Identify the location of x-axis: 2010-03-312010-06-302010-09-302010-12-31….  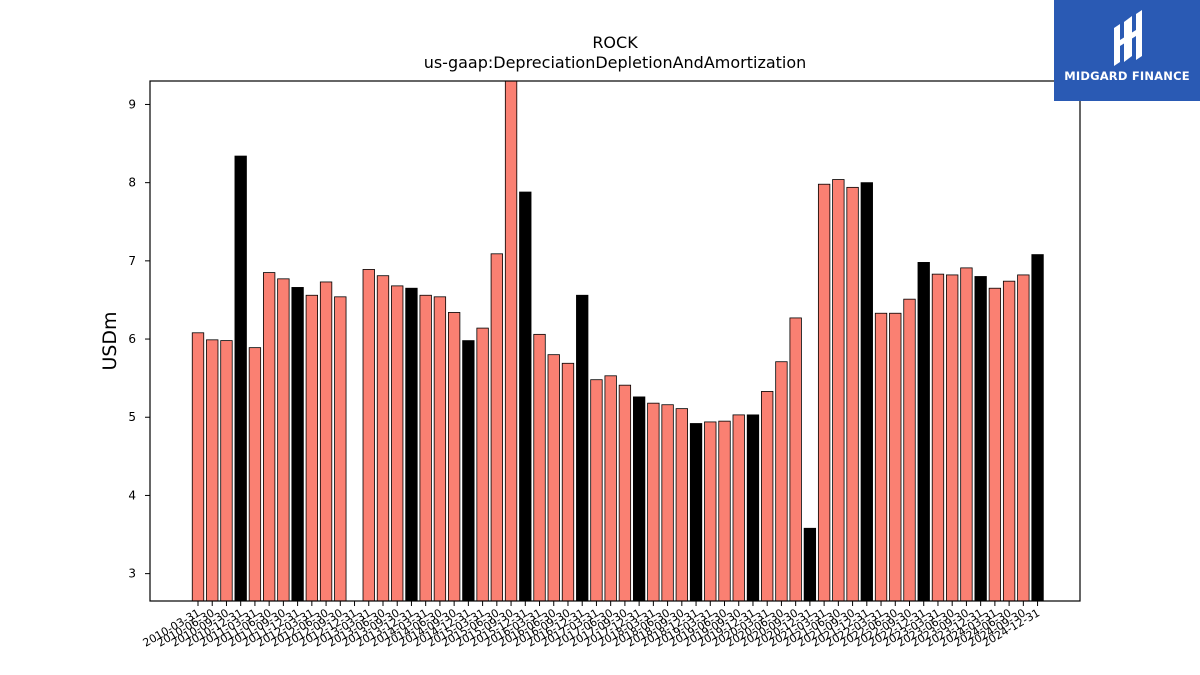
(591, 625).